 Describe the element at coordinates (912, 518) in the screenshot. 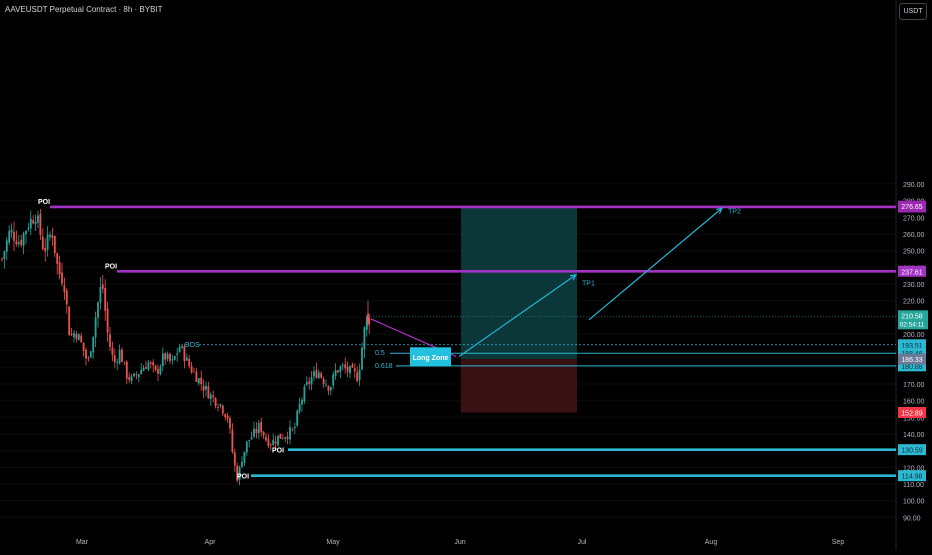

I see `price-axis-tick: 90.00` at that location.